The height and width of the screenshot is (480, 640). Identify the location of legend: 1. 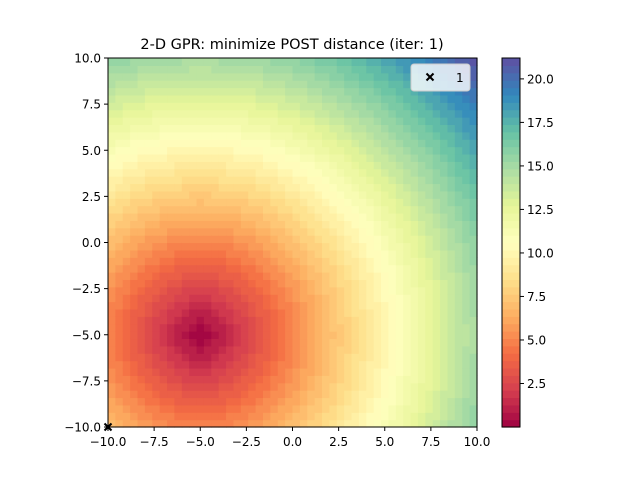
(440, 77).